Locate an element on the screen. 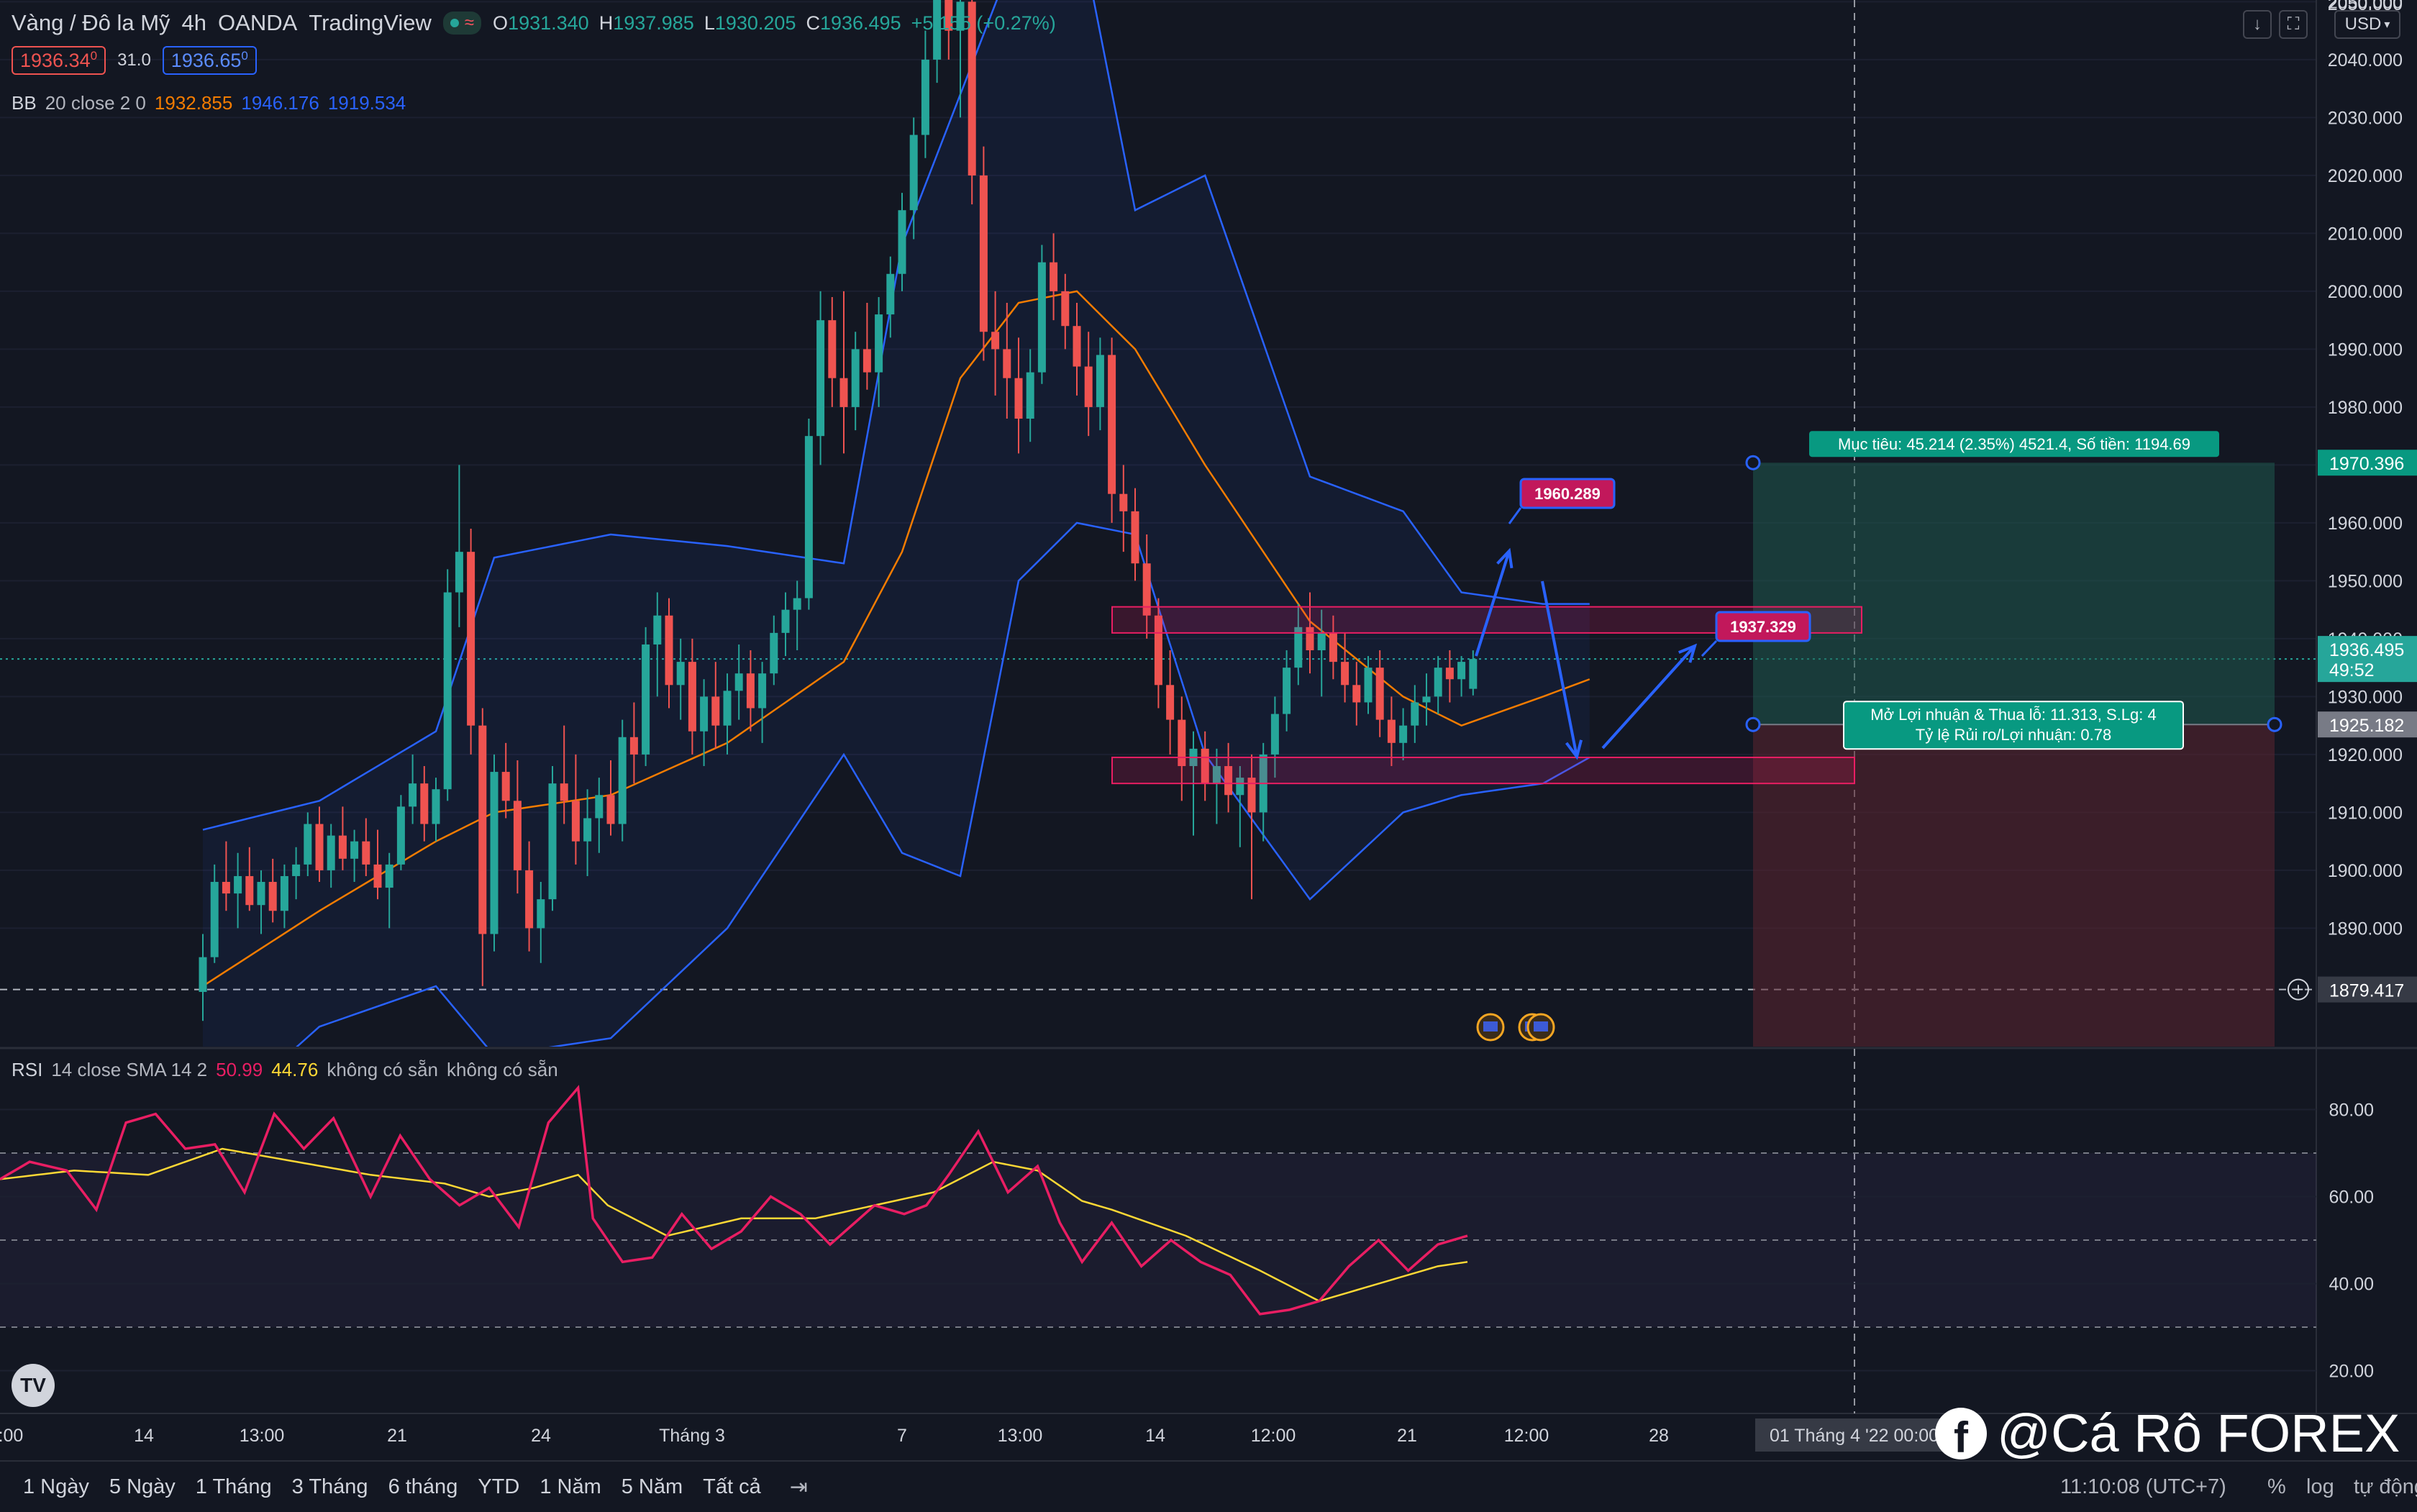  download-icon: ↓ is located at coordinates (2257, 24).